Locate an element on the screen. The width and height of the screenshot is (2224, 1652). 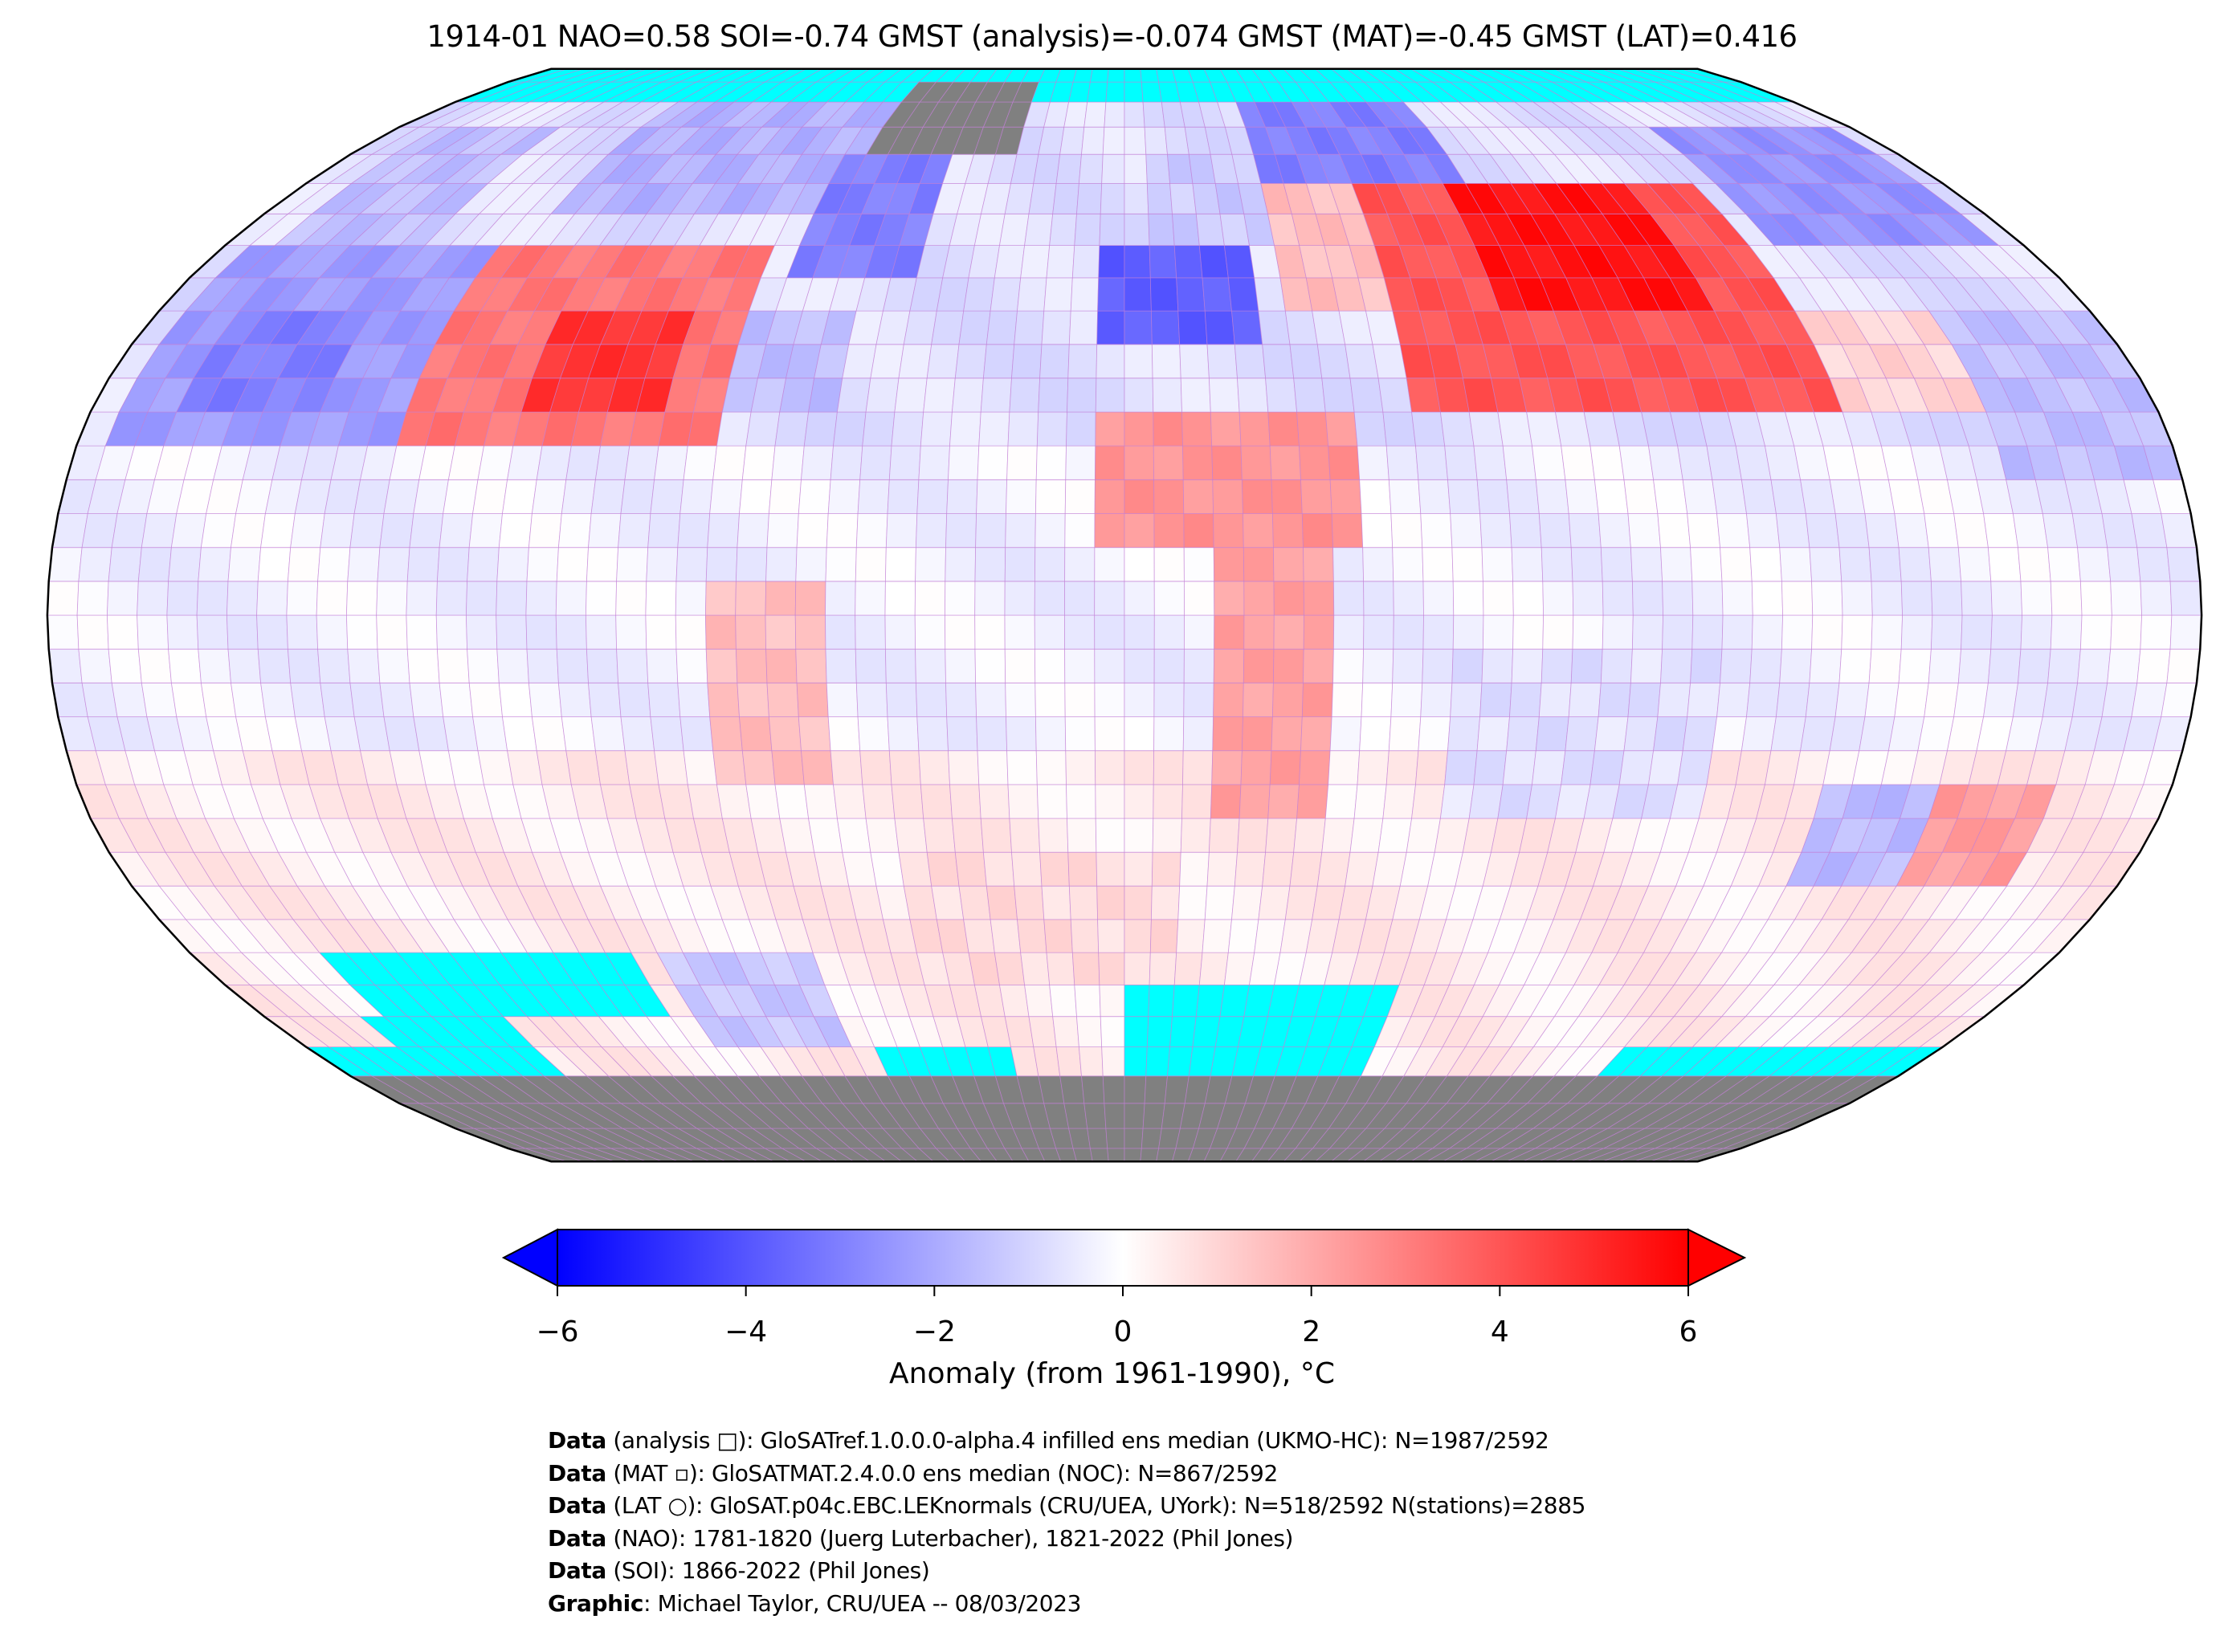
colorbar-extend-low is located at coordinates (529, 1257).